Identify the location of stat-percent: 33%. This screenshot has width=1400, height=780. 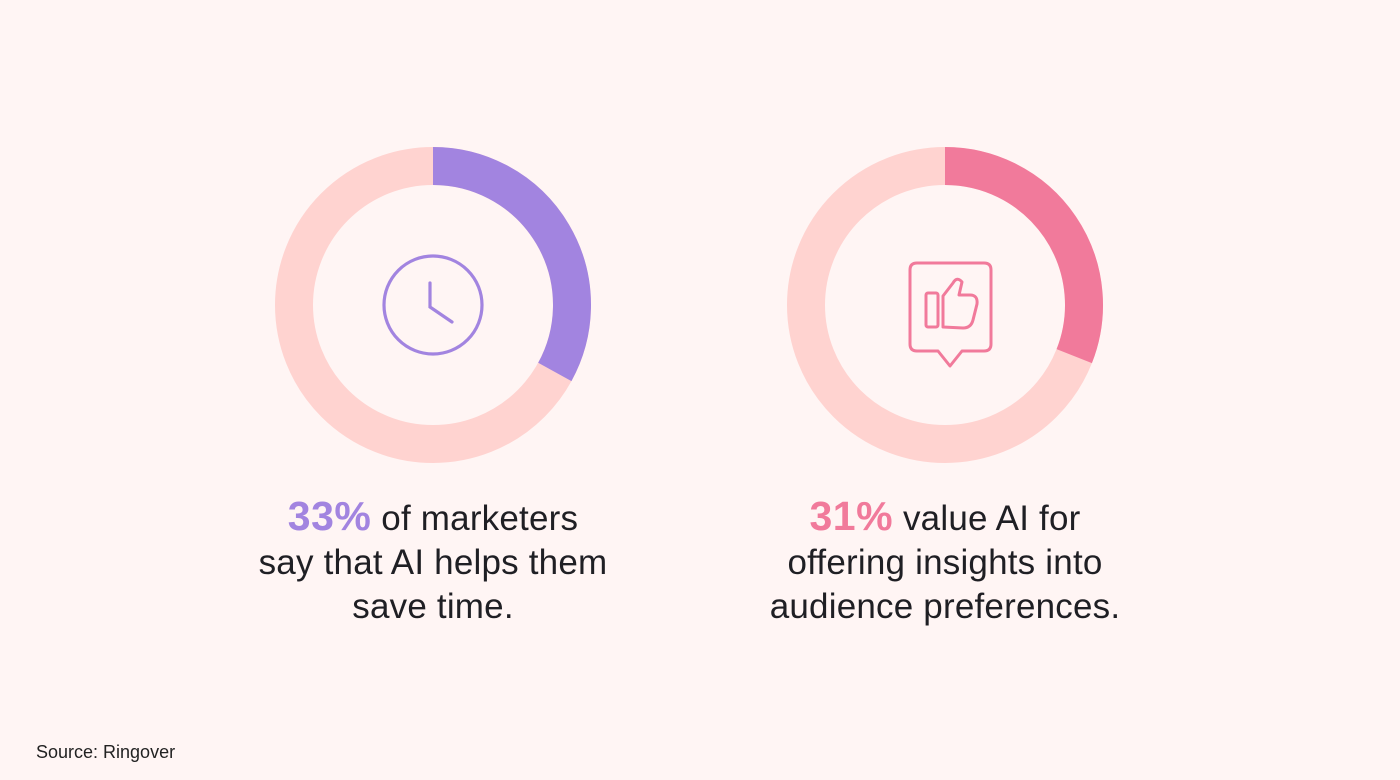
(329, 516).